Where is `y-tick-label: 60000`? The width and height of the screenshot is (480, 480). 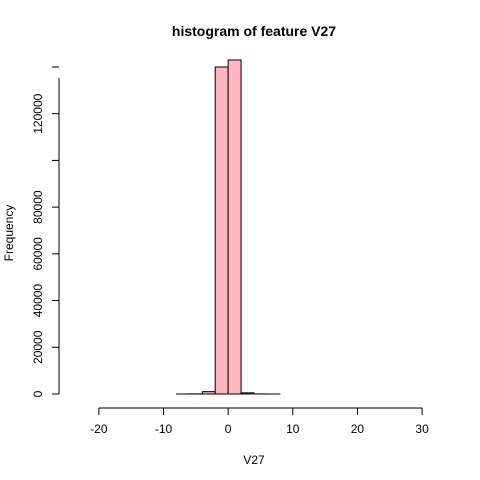
y-tick-label: 60000 is located at coordinates (38, 254).